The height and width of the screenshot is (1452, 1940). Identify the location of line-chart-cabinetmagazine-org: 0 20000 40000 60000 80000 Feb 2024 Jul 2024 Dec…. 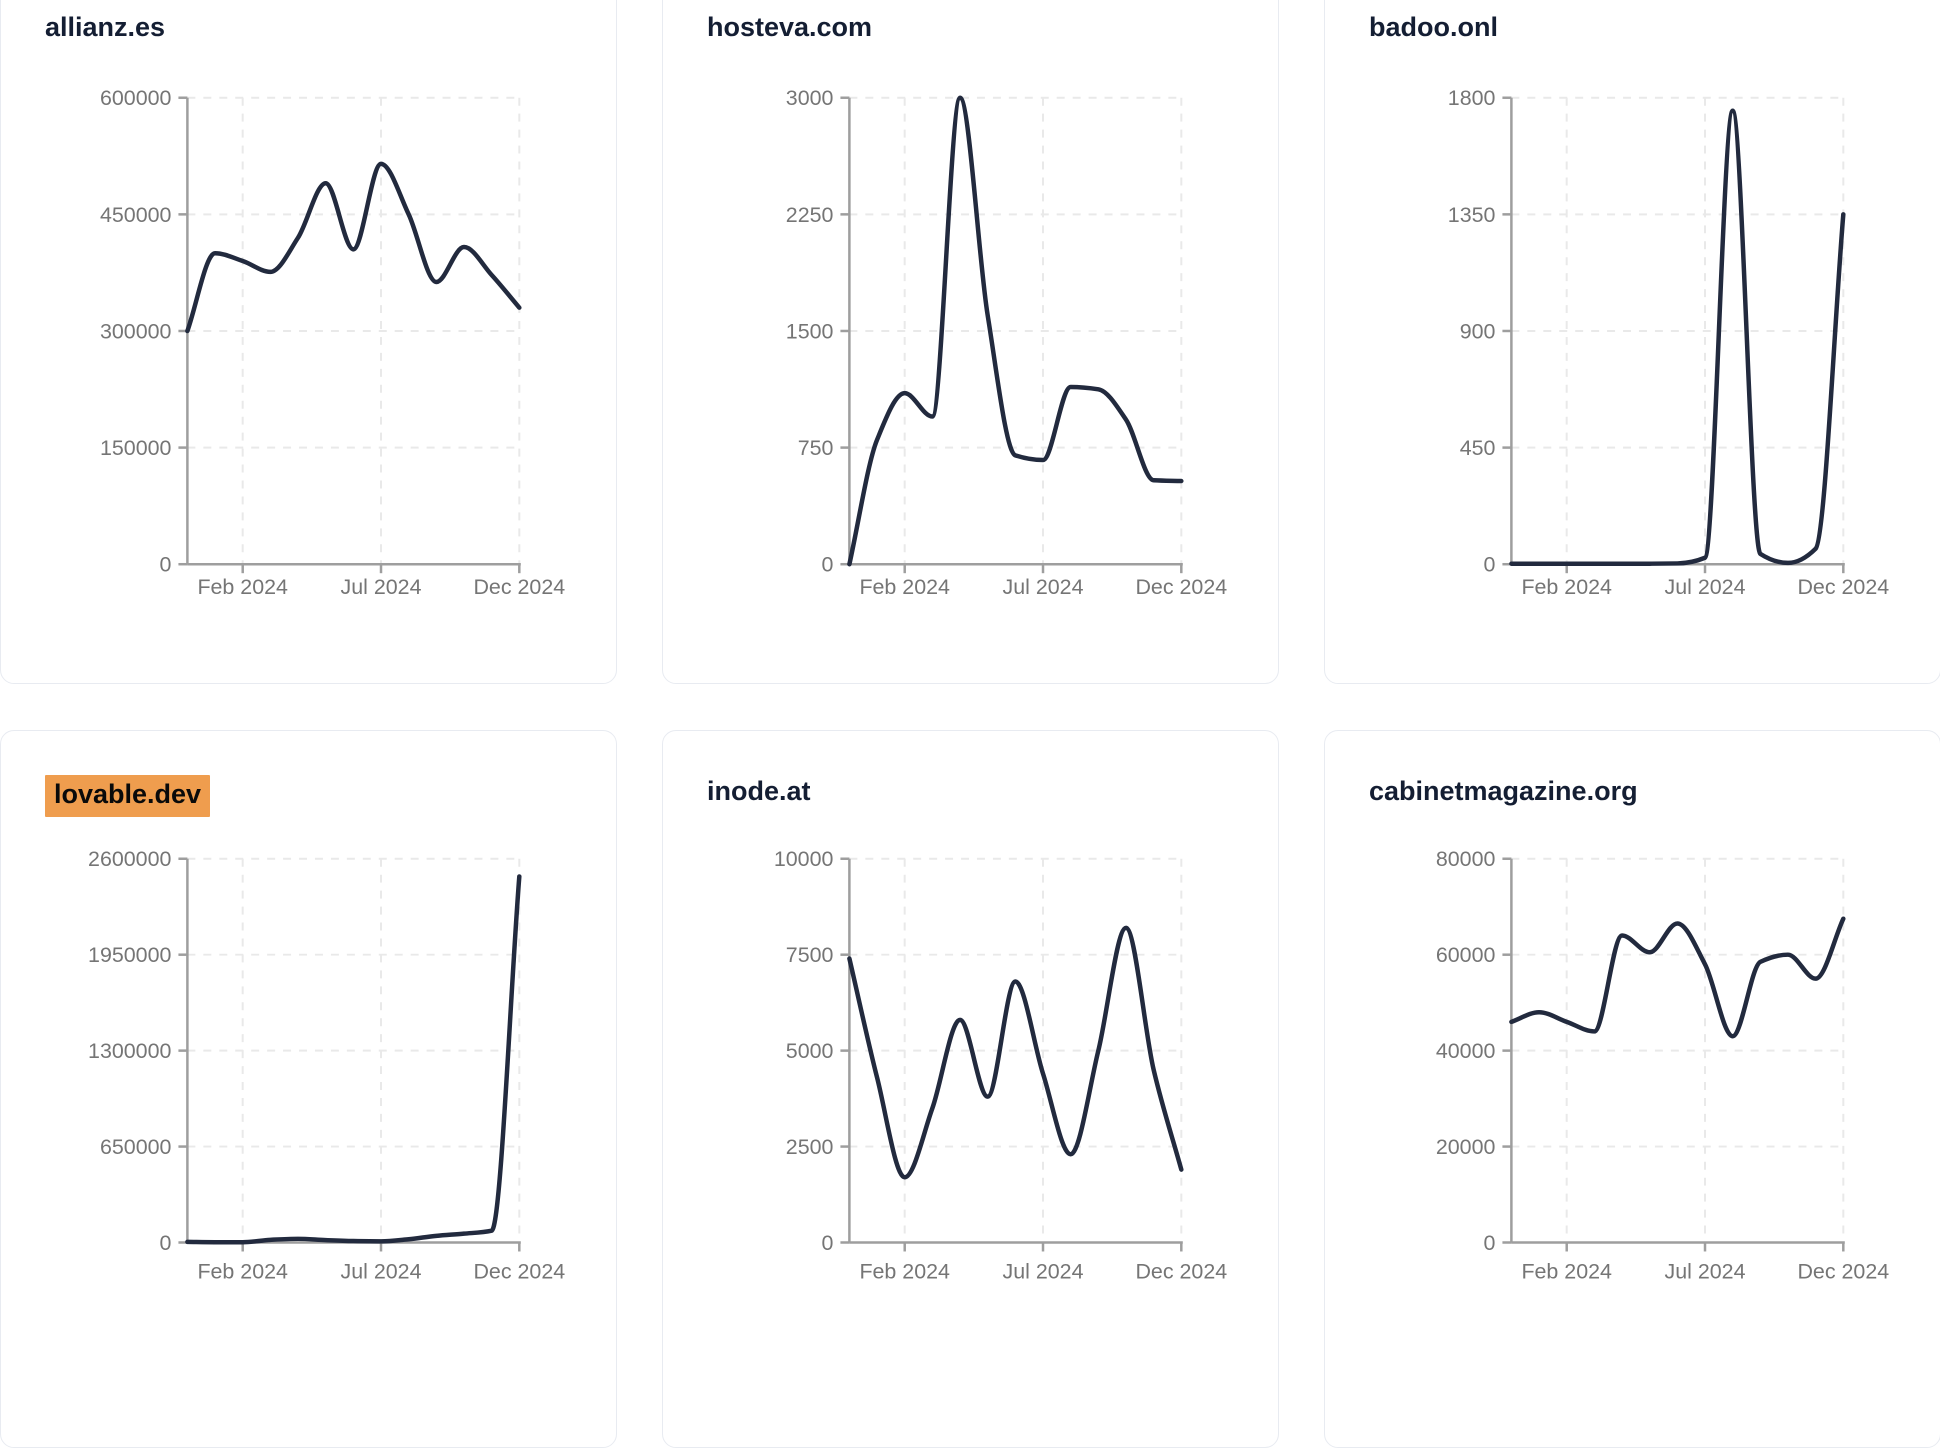
(1662, 1065).